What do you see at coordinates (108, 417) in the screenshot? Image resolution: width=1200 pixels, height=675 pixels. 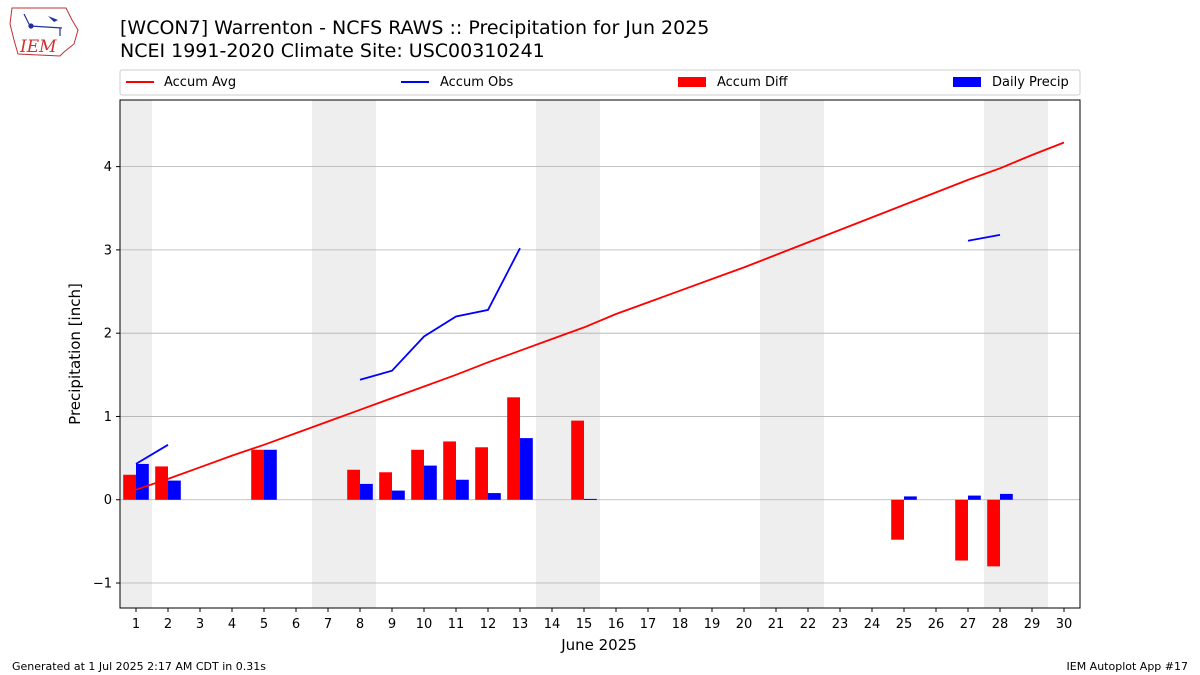 I see `y-tick-label-1: 1` at bounding box center [108, 417].